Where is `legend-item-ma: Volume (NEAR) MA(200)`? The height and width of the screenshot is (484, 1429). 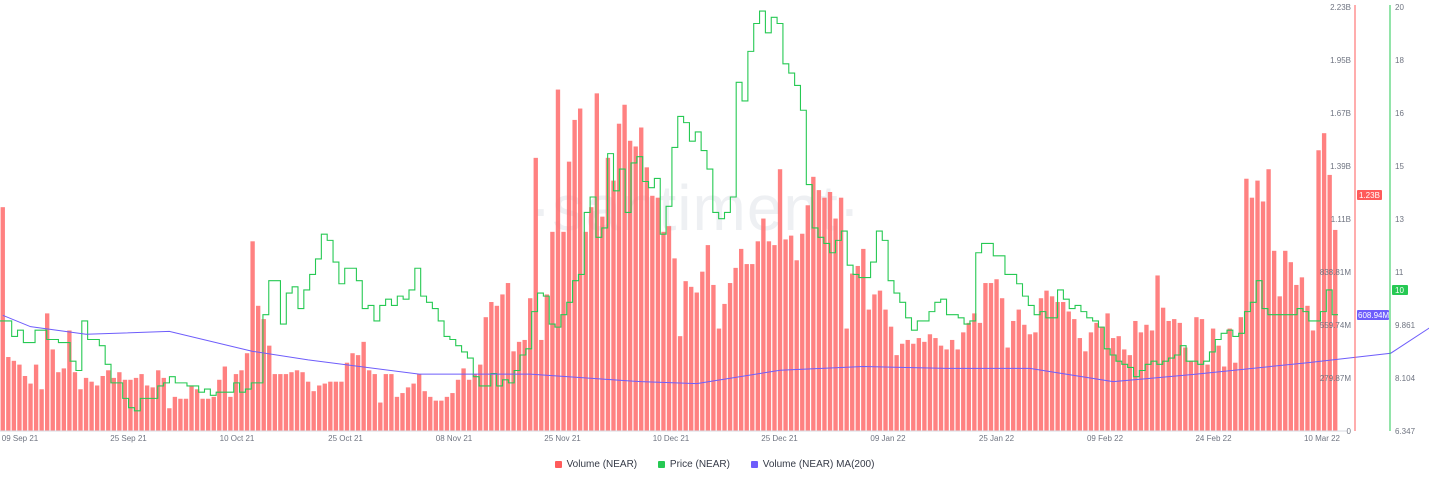
legend-item-ma: Volume (NEAR) MA(200) is located at coordinates (812, 464).